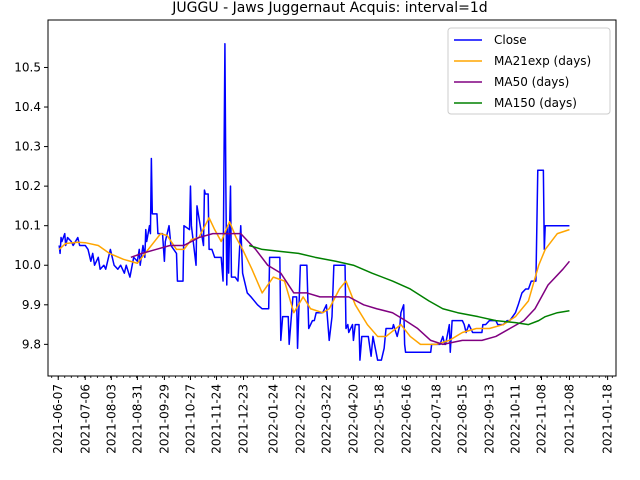 The height and width of the screenshot is (480, 640). Describe the element at coordinates (569, 419) in the screenshot. I see `x-tick-label: 2021-12-08` at that location.